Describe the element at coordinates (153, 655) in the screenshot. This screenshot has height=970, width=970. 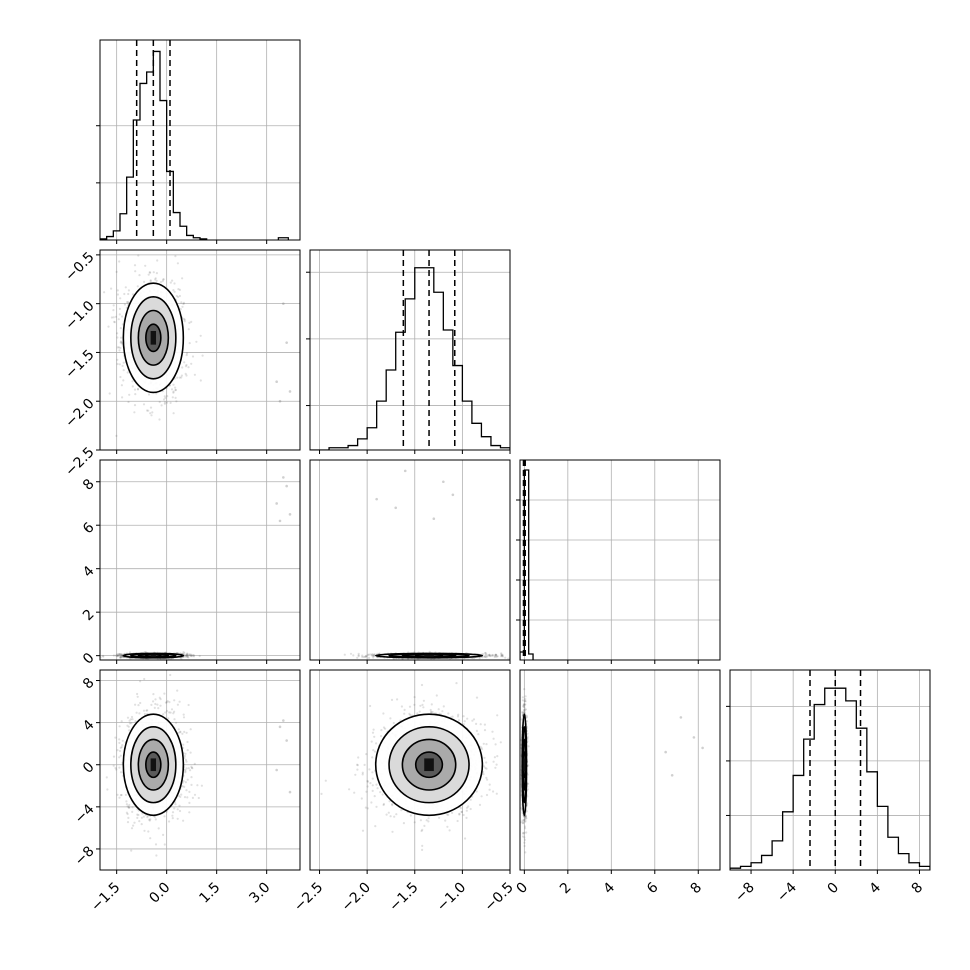
I see `density-peak` at that location.